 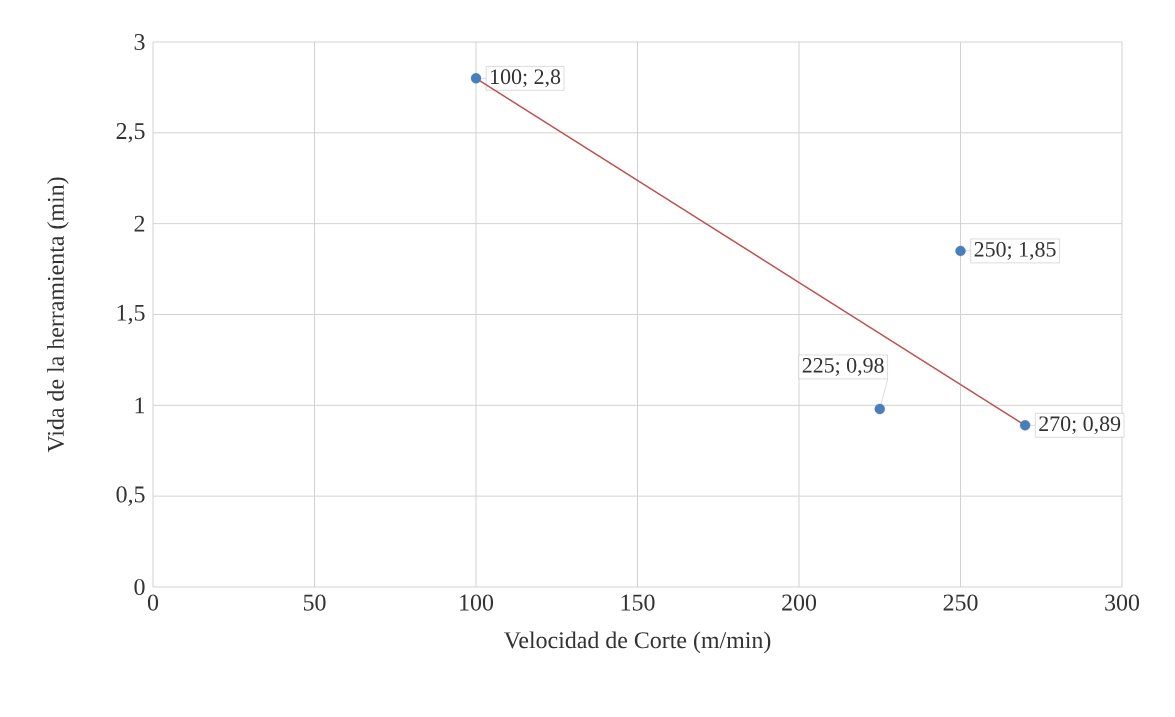 I want to click on data-label: 225; 0,98, so click(x=843, y=366).